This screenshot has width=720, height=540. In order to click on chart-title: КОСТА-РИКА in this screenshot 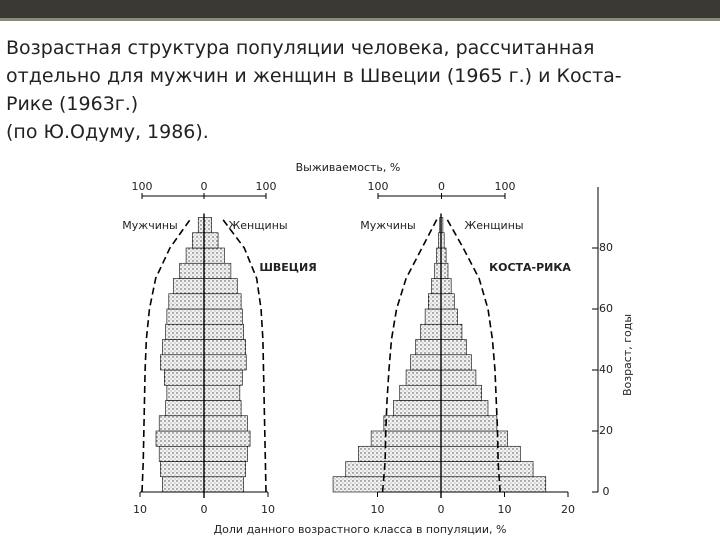, I will do `click(530, 267)`.